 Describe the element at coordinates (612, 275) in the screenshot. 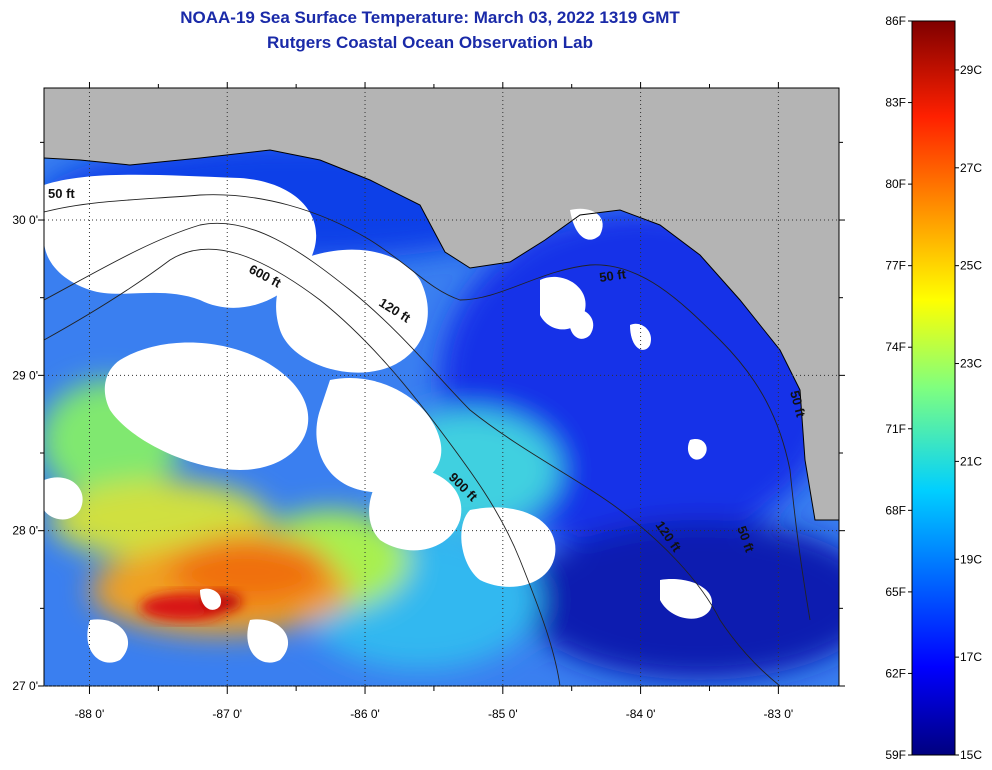

I see `contour-label-50ft-big-bend: 50 ft` at that location.